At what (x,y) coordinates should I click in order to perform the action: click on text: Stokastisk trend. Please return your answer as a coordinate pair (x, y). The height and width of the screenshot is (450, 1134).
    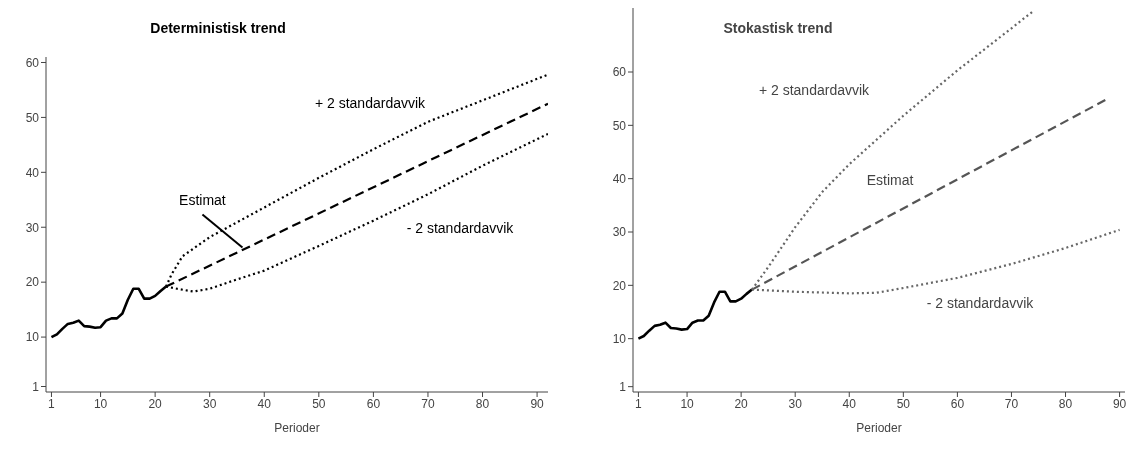
    Looking at the image, I should click on (778, 28).